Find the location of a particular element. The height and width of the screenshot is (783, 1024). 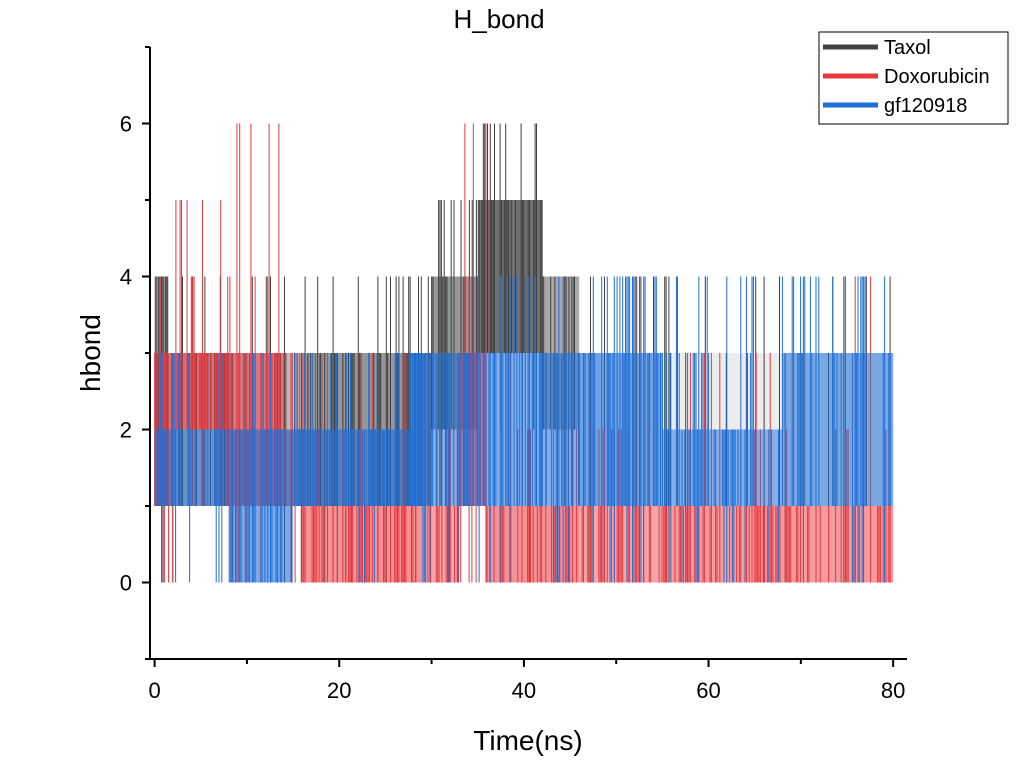

y-tick-label: 2 is located at coordinates (126, 430).